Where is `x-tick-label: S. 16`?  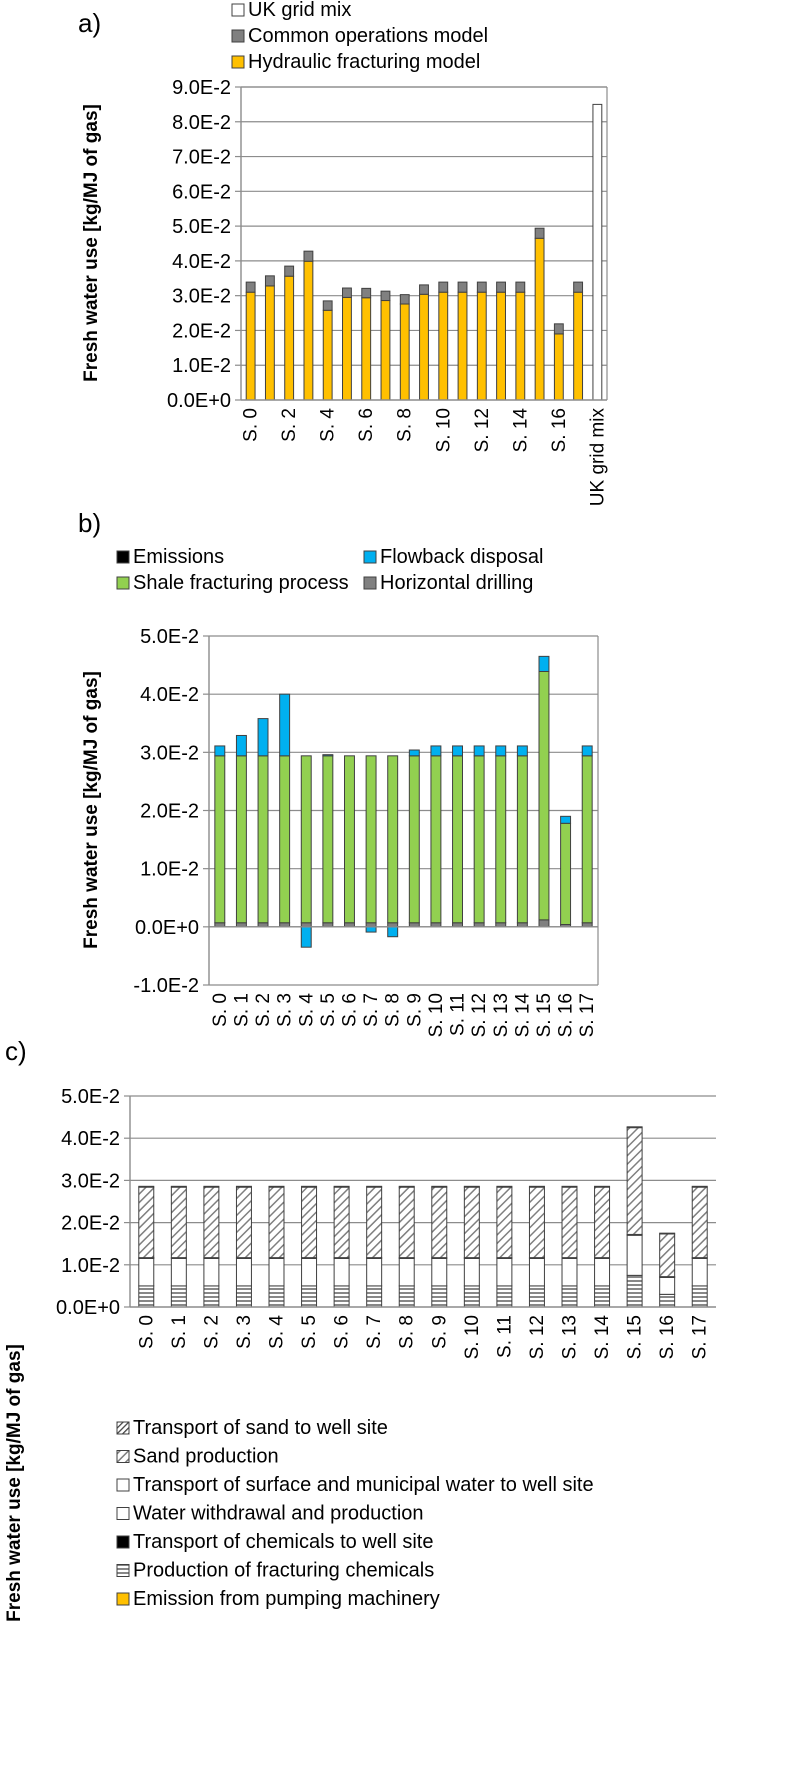
x-tick-label: S. 16 is located at coordinates (667, 1337).